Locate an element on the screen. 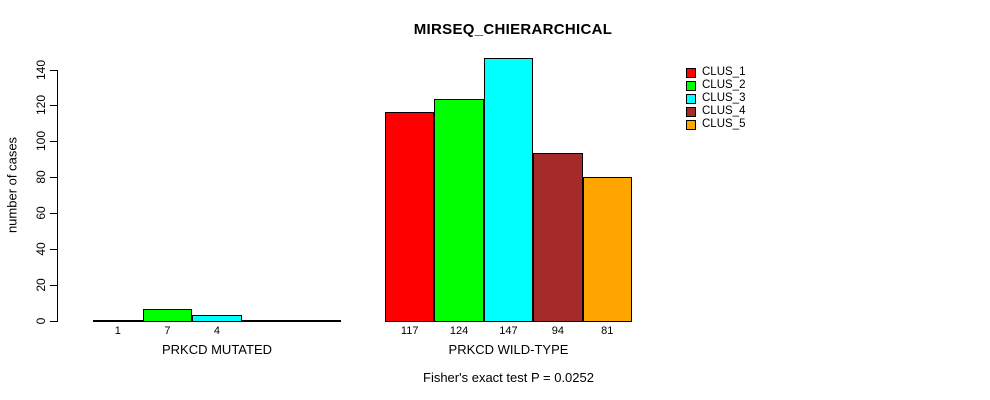 The height and width of the screenshot is (400, 990). y-tick-label: 40 is located at coordinates (41, 249).